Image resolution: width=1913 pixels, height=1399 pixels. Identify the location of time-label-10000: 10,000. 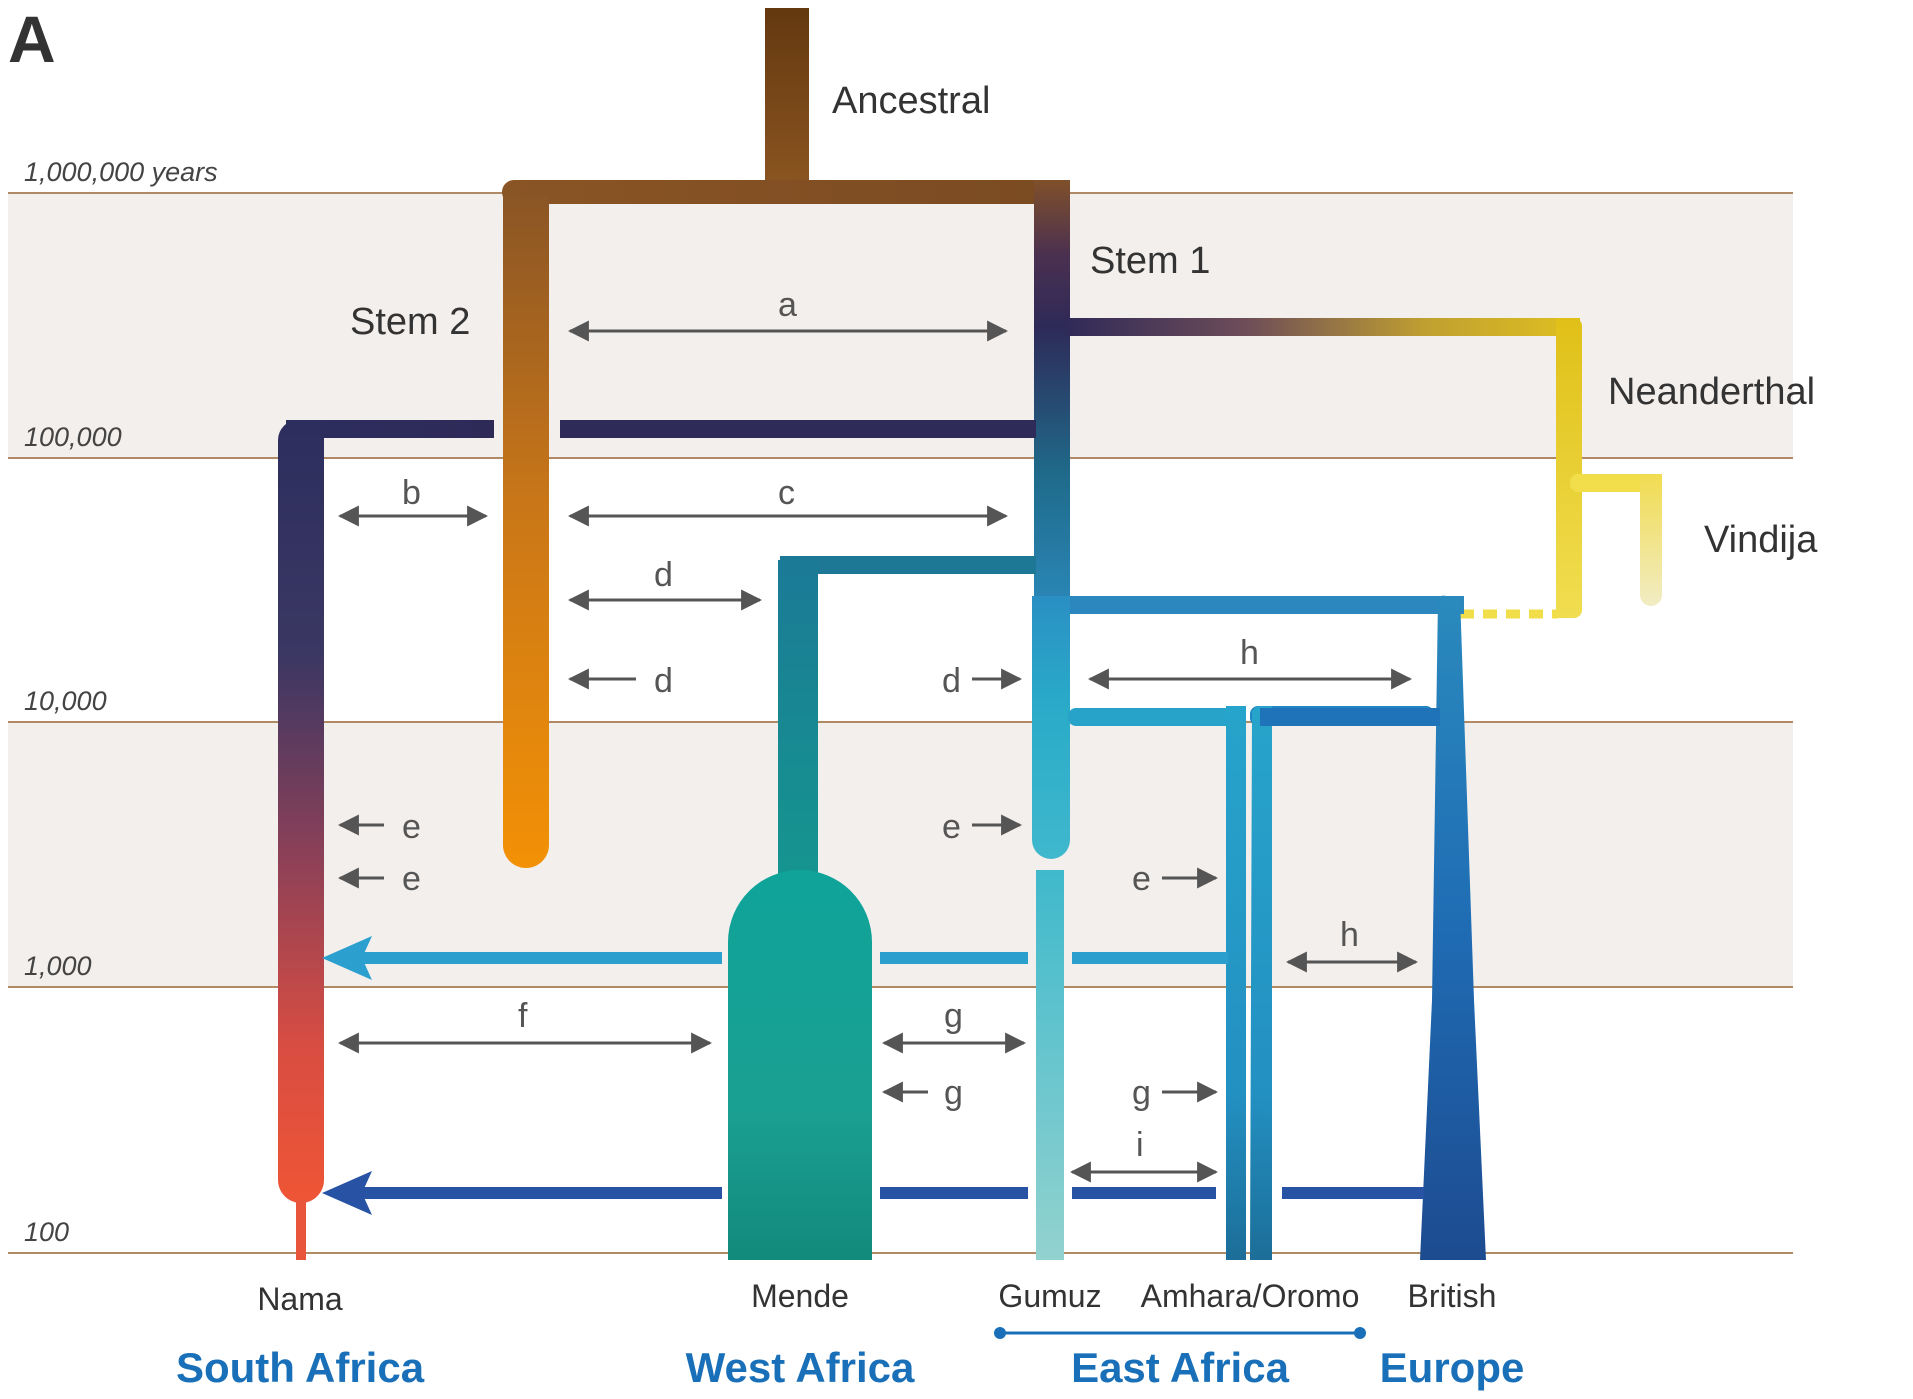
(65, 701).